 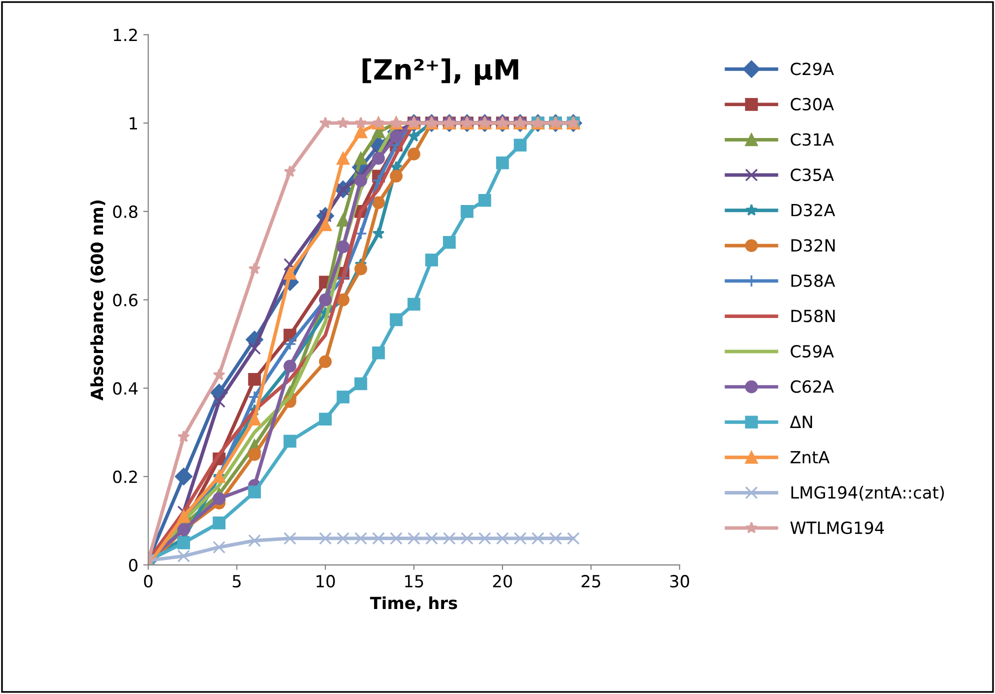 I want to click on y-tick-label: 1.2, so click(x=125, y=35).